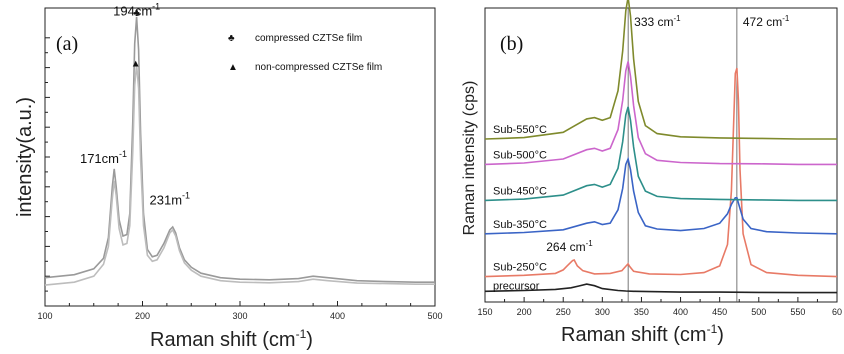 The image size is (844, 354). What do you see at coordinates (661, 195) in the screenshot?
I see `series-line-sub-350-c` at bounding box center [661, 195].